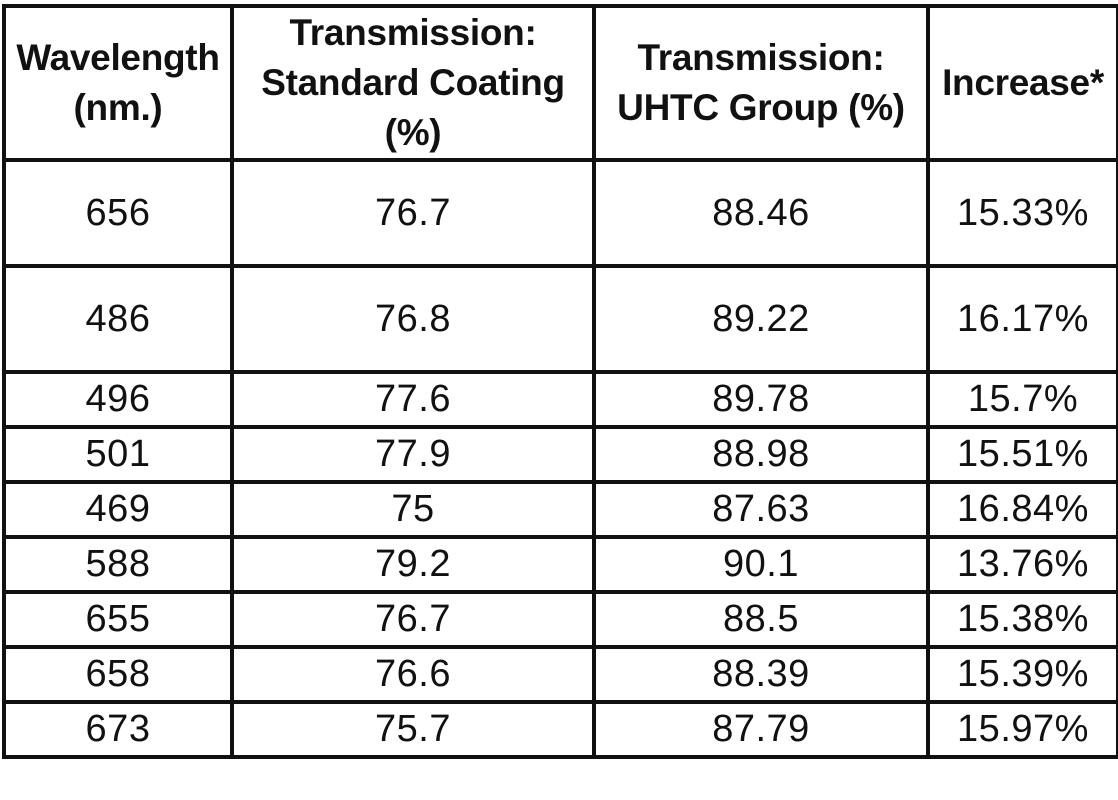 This screenshot has width=1118, height=800. I want to click on cell-standard: 77.9, so click(415, 456).